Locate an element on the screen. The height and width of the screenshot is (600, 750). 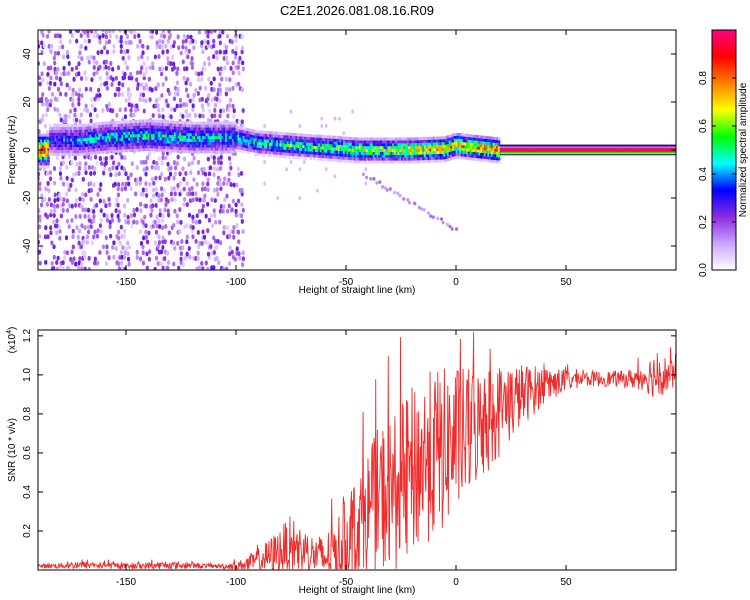
spectrogram-ylabel: Frequency (Hz) is located at coordinates (12, 150).